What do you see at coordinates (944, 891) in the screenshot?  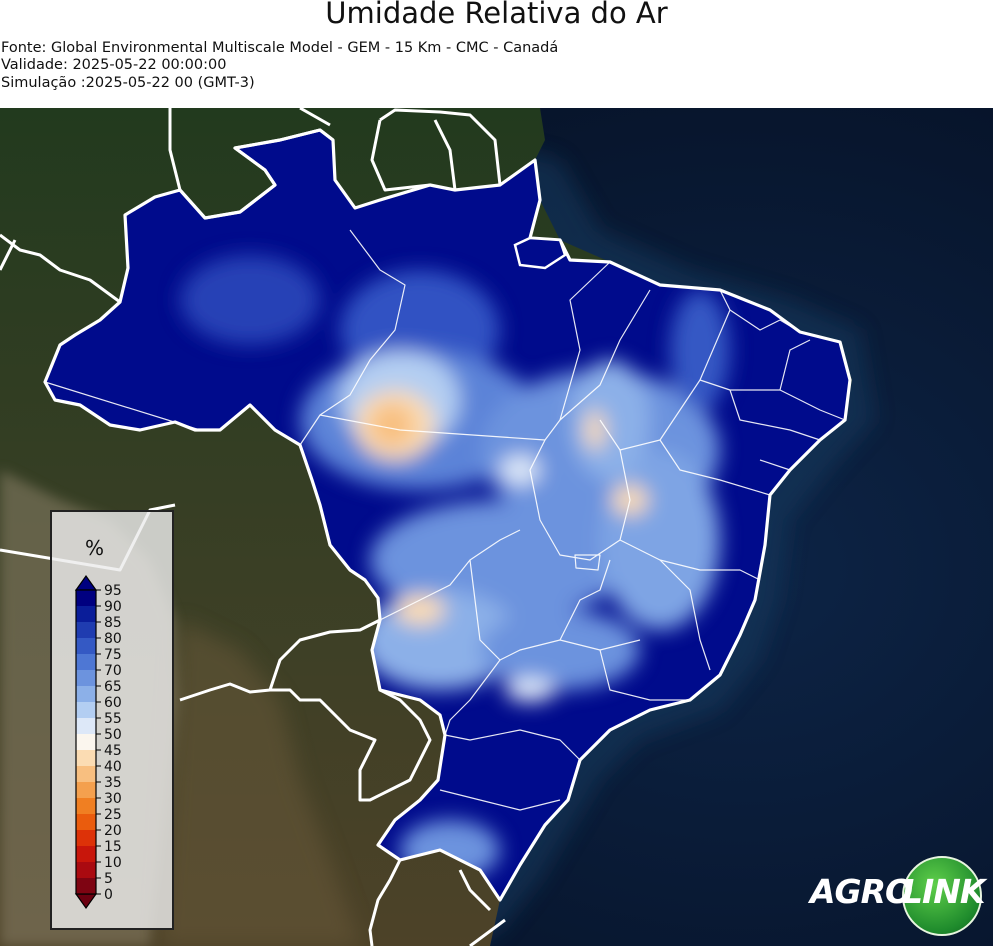 I see `logo-text-link: LINK` at bounding box center [944, 891].